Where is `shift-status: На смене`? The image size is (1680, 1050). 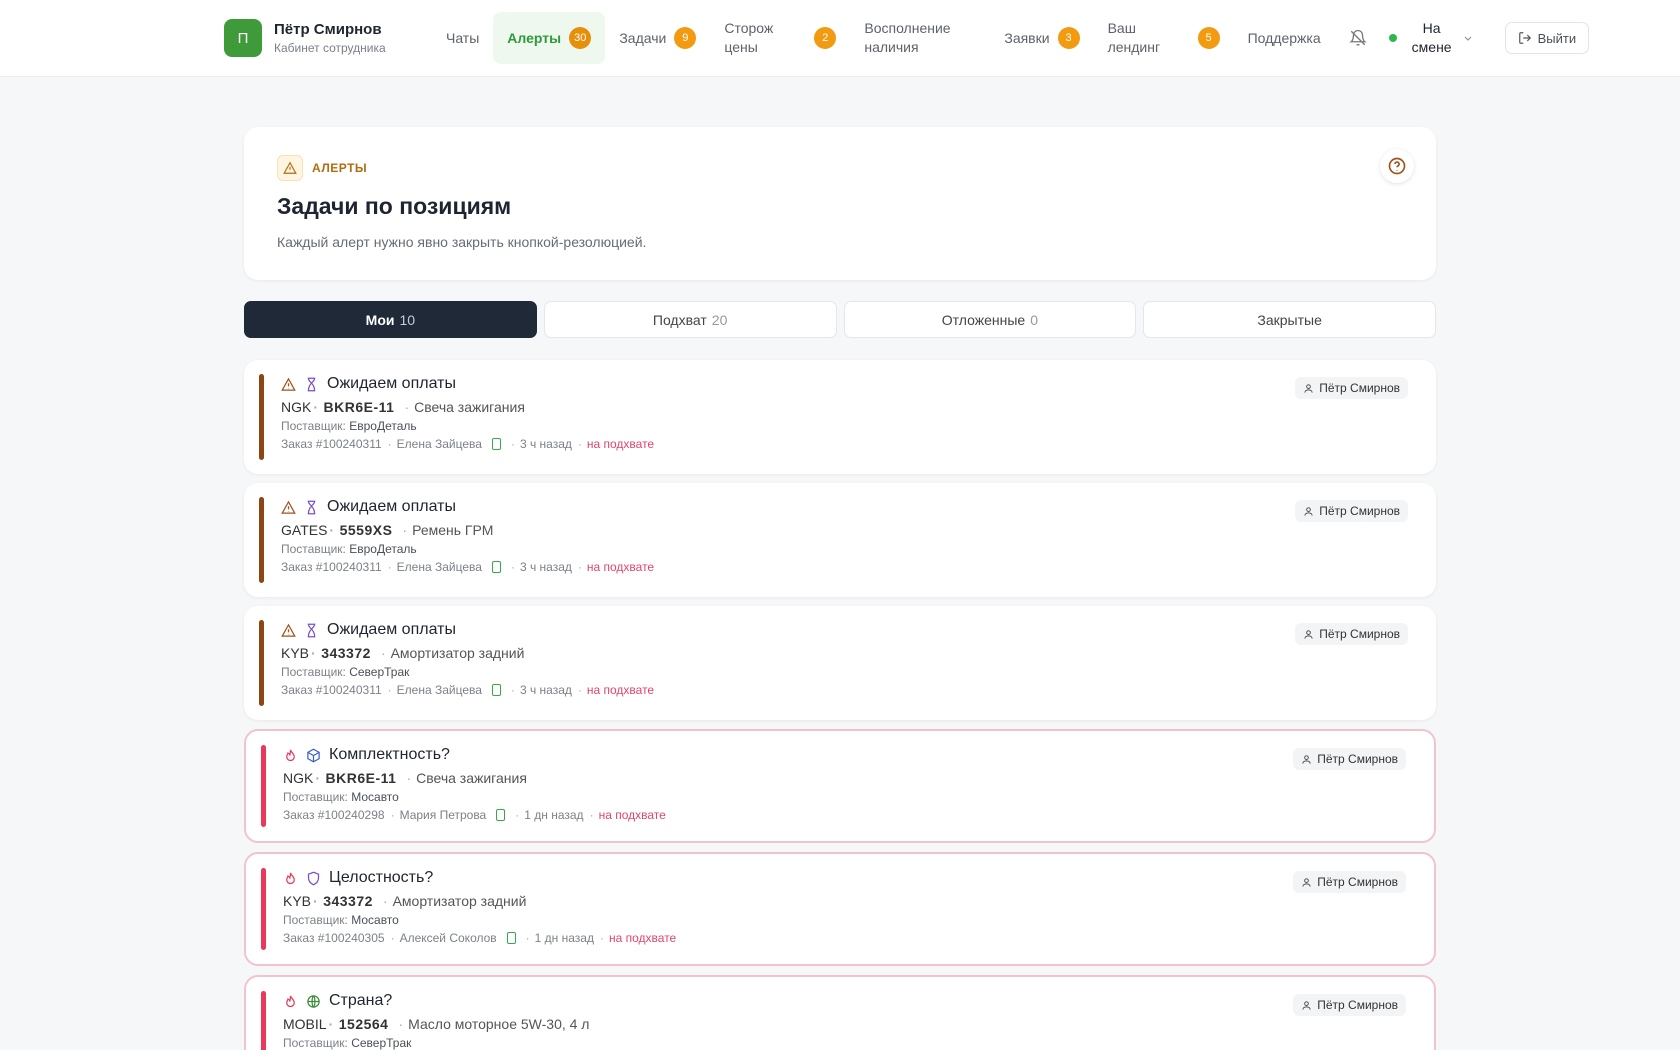 shift-status: На смене is located at coordinates (1430, 38).